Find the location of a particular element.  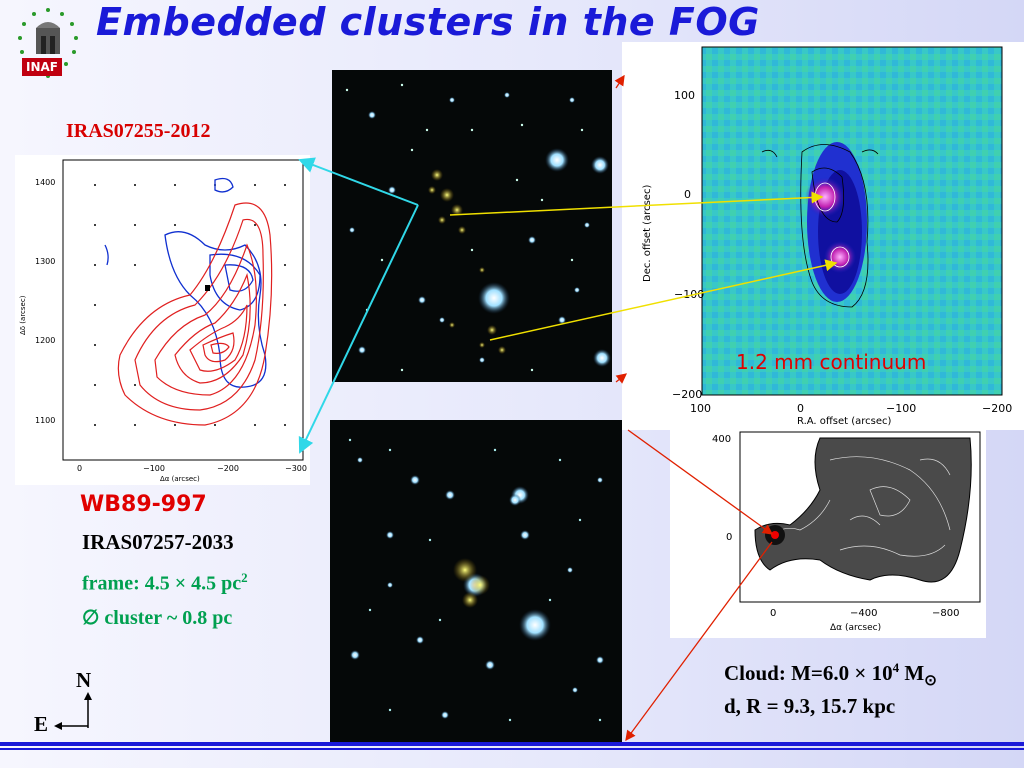

y-tick-label: −200 is located at coordinates (687, 394).